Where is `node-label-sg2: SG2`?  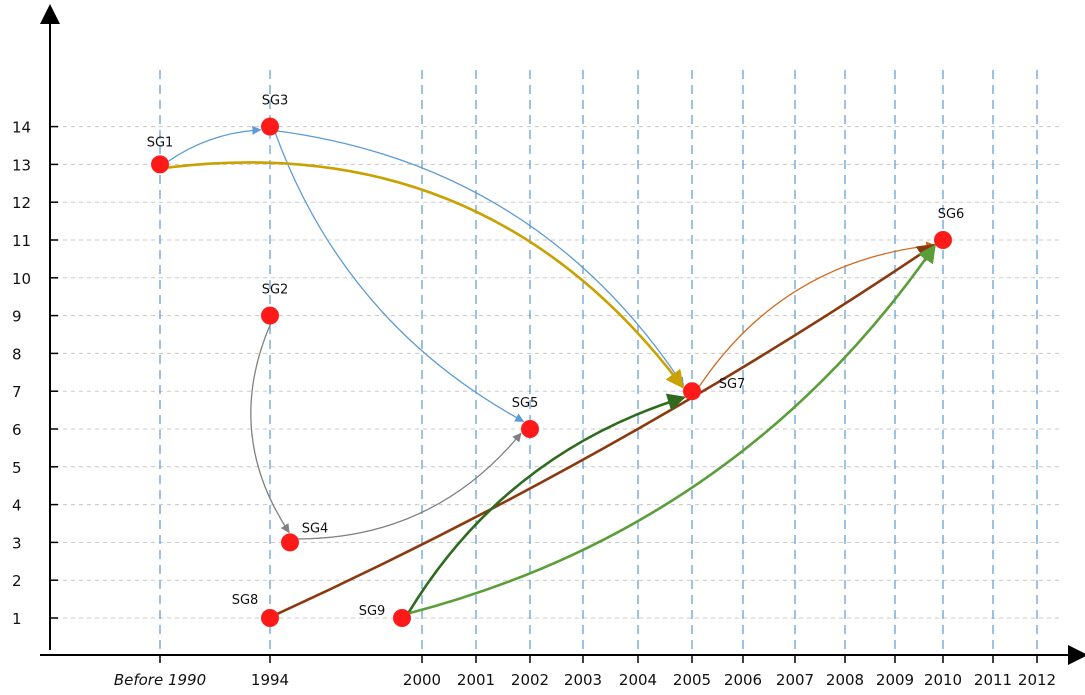 node-label-sg2: SG2 is located at coordinates (275, 290).